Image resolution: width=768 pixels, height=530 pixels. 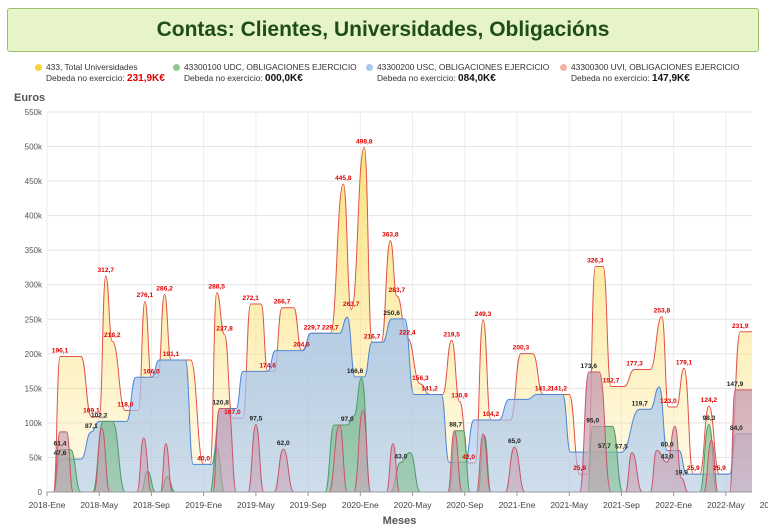 I want to click on series-total-universidades-data-label: 152,7, so click(x=611, y=380).